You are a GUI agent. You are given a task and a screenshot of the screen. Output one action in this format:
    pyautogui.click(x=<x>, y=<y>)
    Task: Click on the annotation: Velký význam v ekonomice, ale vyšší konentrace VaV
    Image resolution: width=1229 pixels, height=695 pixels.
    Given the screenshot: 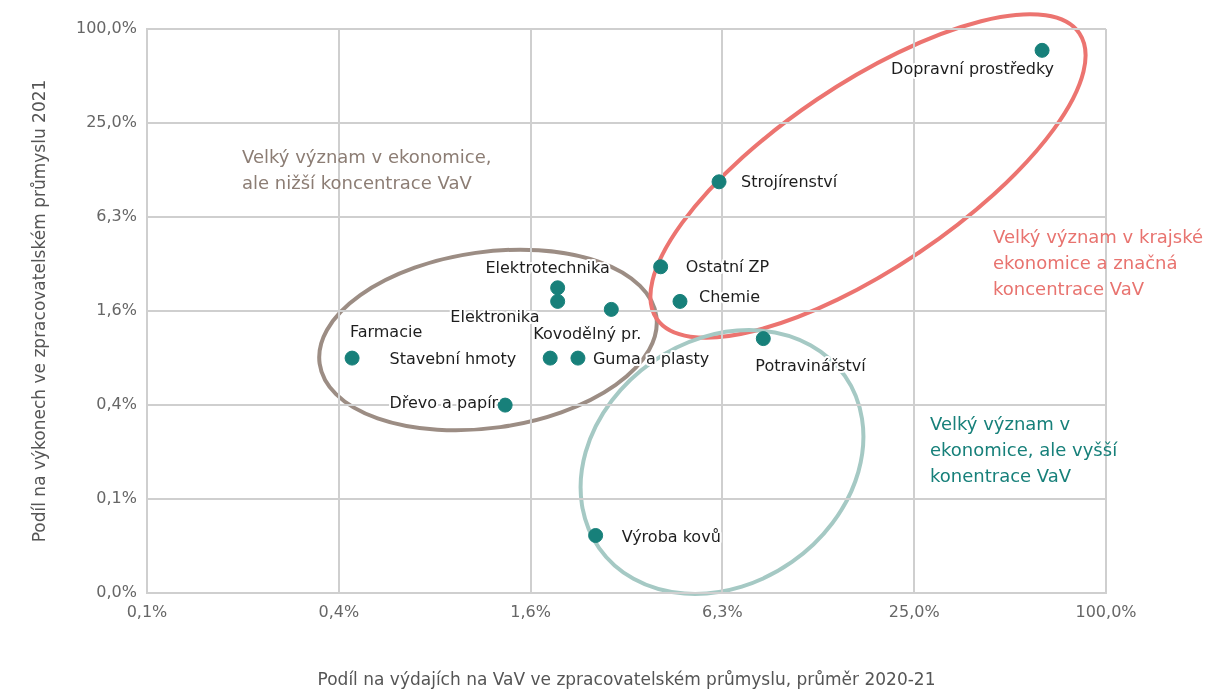 What is the action you would take?
    pyautogui.click(x=1024, y=449)
    